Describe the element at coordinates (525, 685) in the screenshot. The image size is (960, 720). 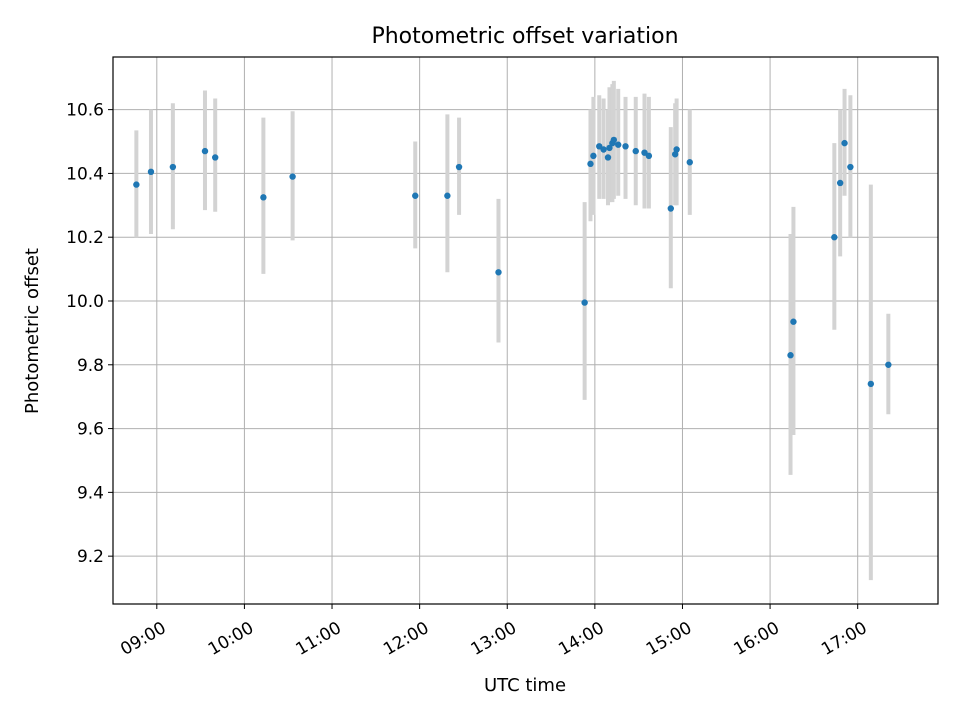
I see `x-axis-label: UTC time` at that location.